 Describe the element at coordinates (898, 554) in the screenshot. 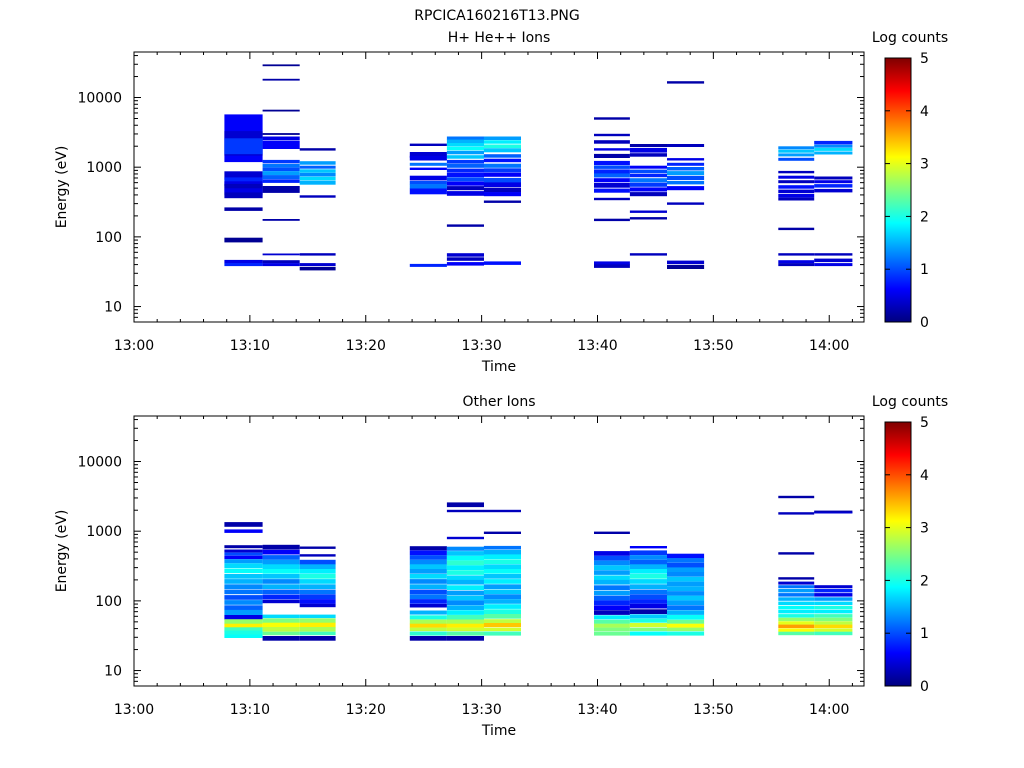

I see `colorbar` at that location.